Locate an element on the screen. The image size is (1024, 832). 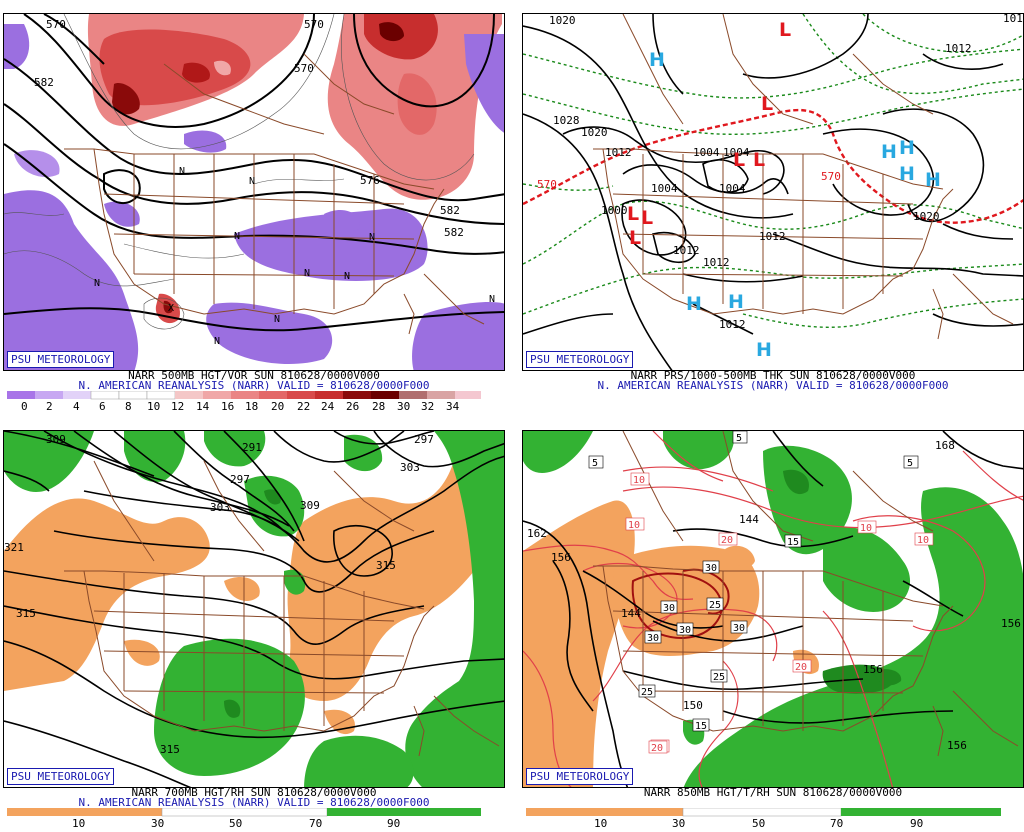
contour-label: 162 is located at coordinates (537, 533).